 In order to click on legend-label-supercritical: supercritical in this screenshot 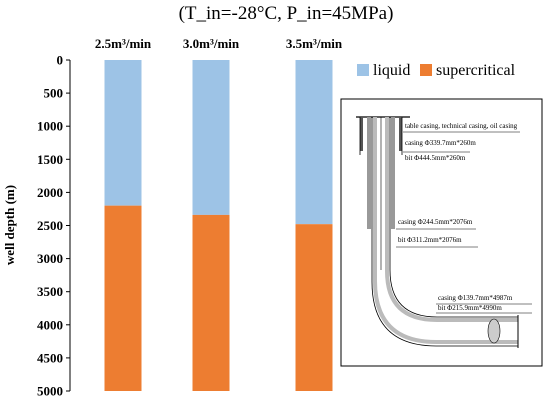, I will do `click(476, 70)`.